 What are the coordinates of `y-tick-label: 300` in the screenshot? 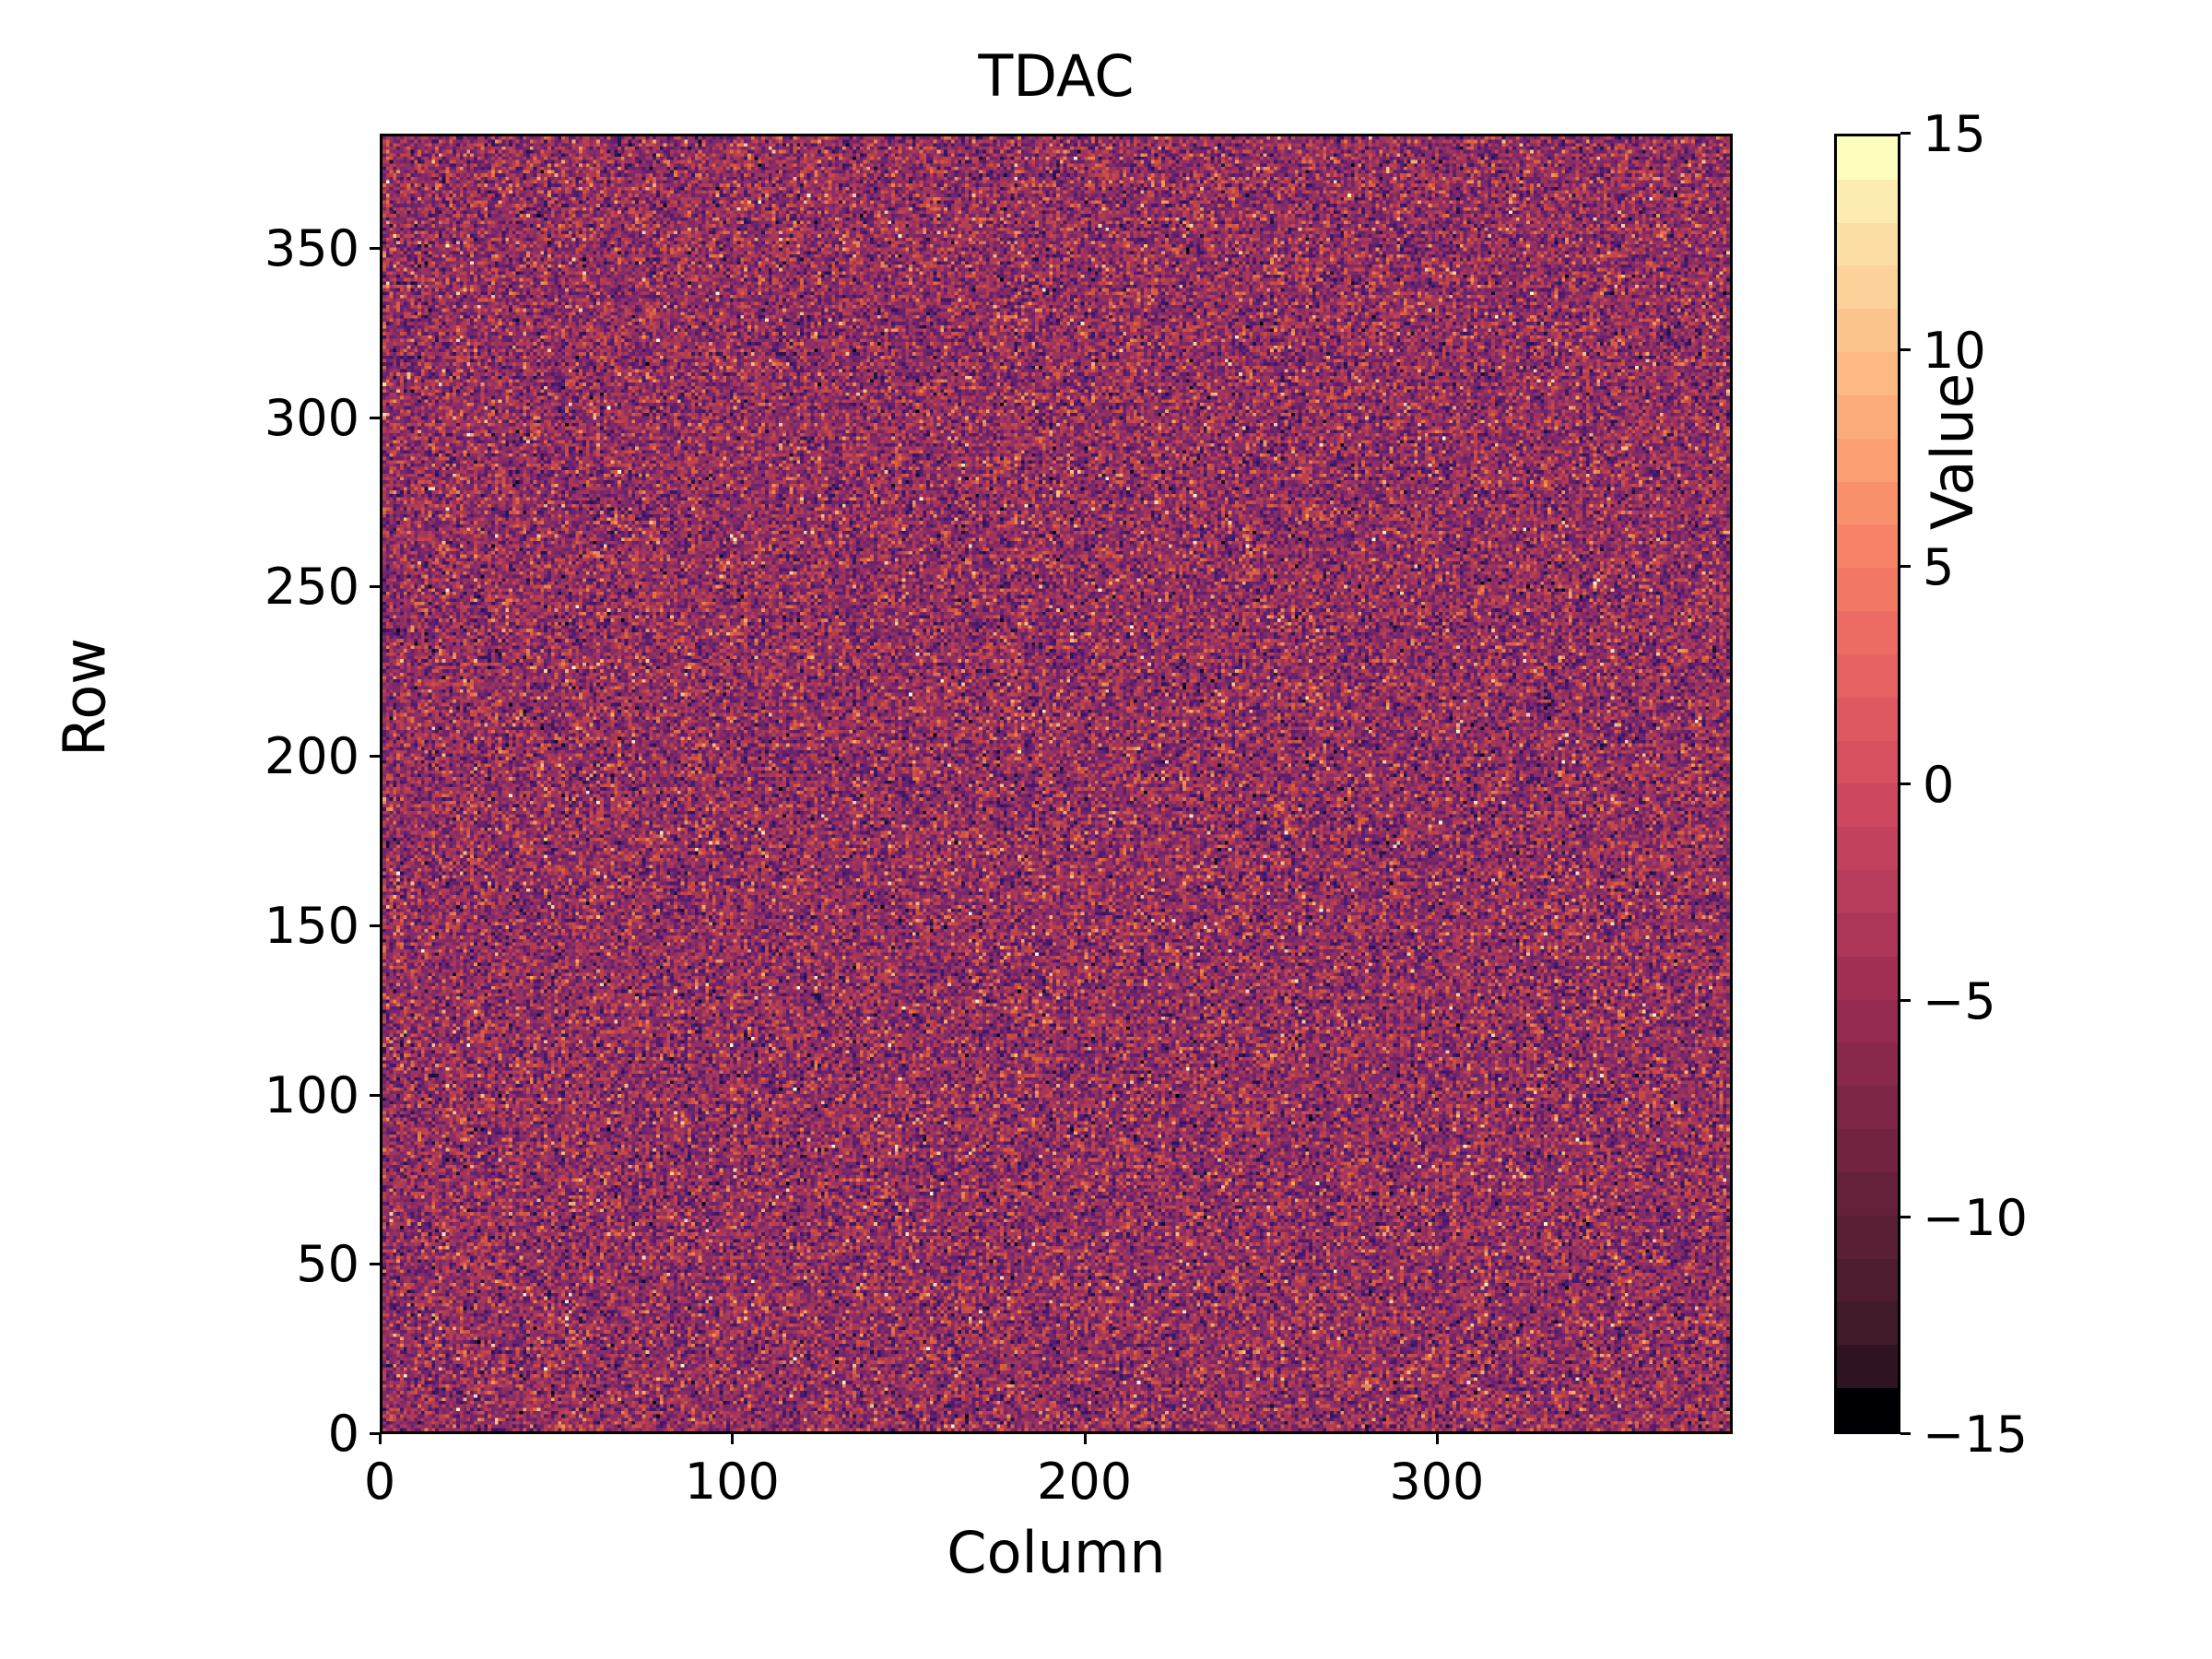 It's located at (311, 417).